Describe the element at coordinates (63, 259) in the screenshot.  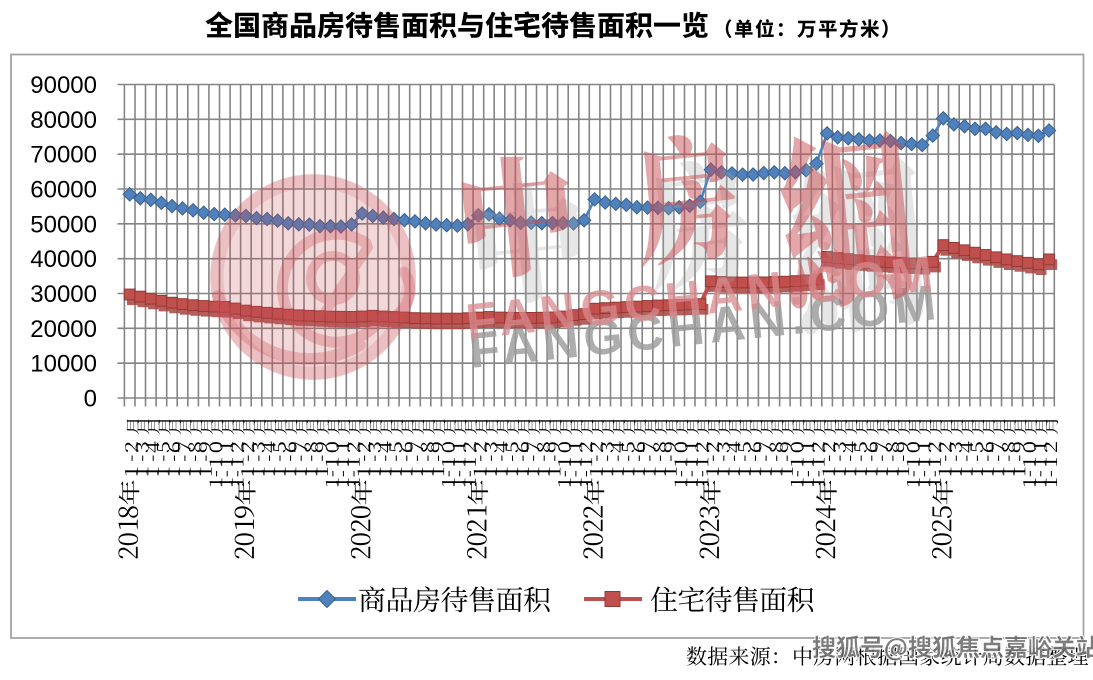
I see `svg-text: 40000` at that location.